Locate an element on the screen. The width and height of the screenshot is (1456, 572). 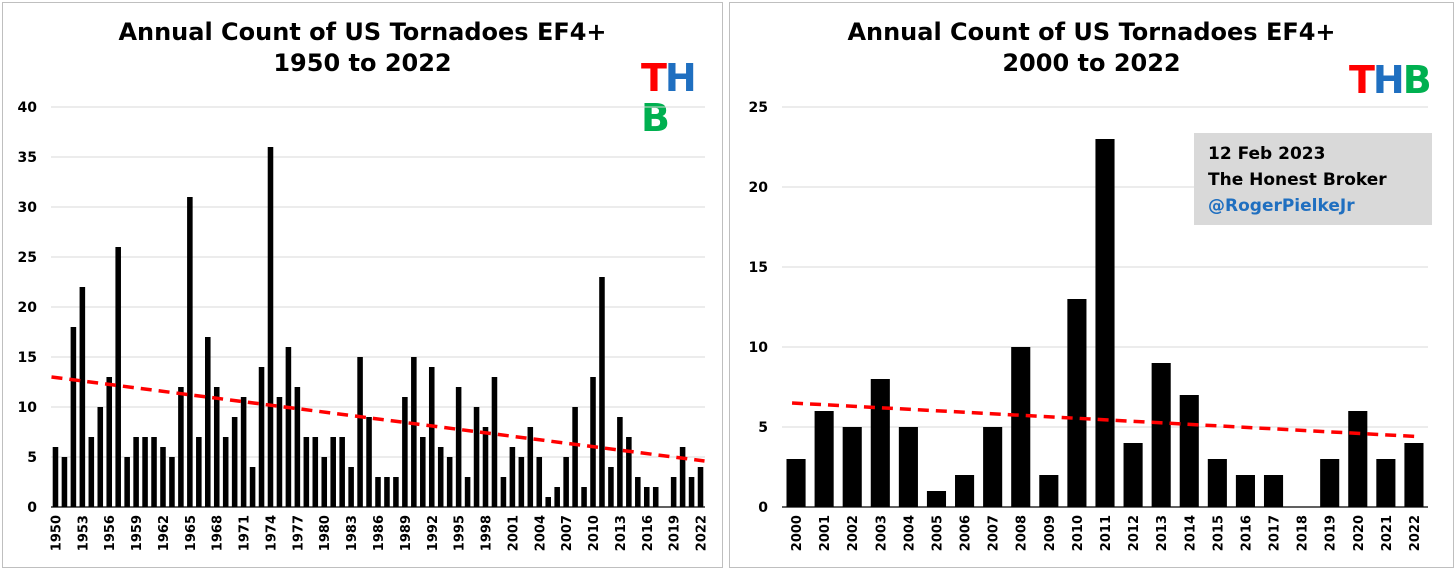
x-tick-label: 2014 is located at coordinates (1190, 533).